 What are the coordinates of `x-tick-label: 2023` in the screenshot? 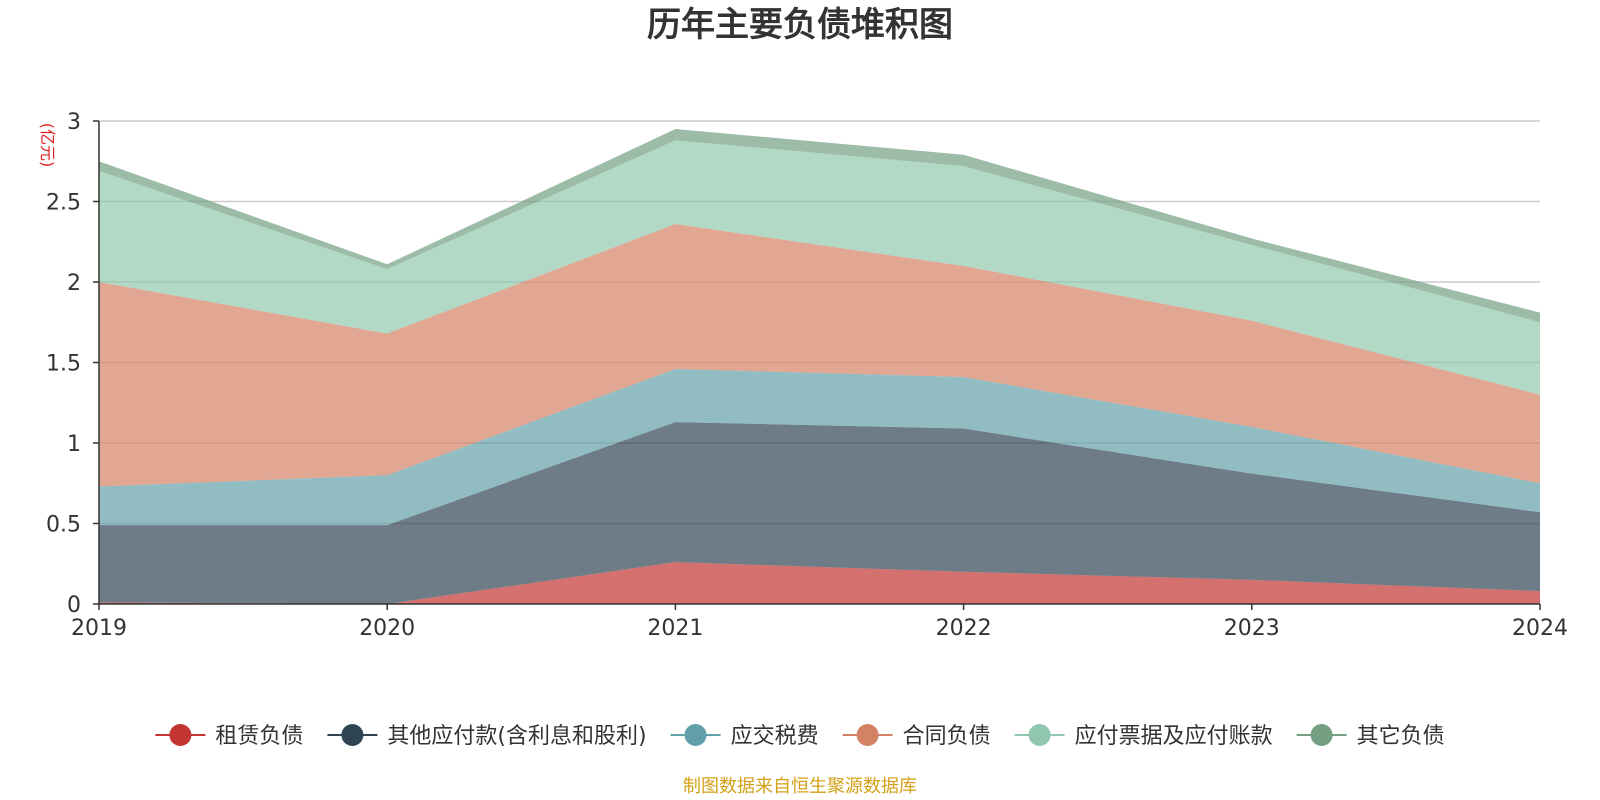 It's located at (1252, 628).